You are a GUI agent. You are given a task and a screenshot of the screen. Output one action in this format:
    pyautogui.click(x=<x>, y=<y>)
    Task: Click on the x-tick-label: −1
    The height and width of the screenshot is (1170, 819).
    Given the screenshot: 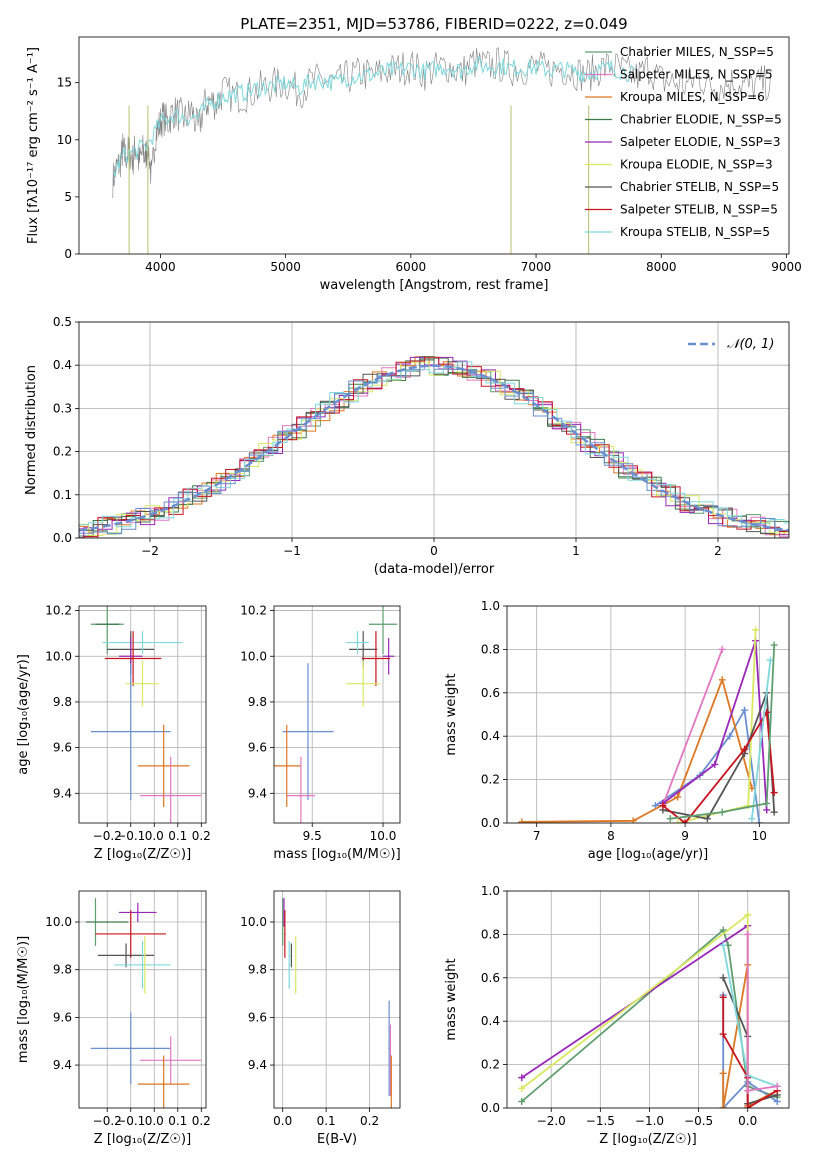 What is the action you would take?
    pyautogui.click(x=292, y=551)
    